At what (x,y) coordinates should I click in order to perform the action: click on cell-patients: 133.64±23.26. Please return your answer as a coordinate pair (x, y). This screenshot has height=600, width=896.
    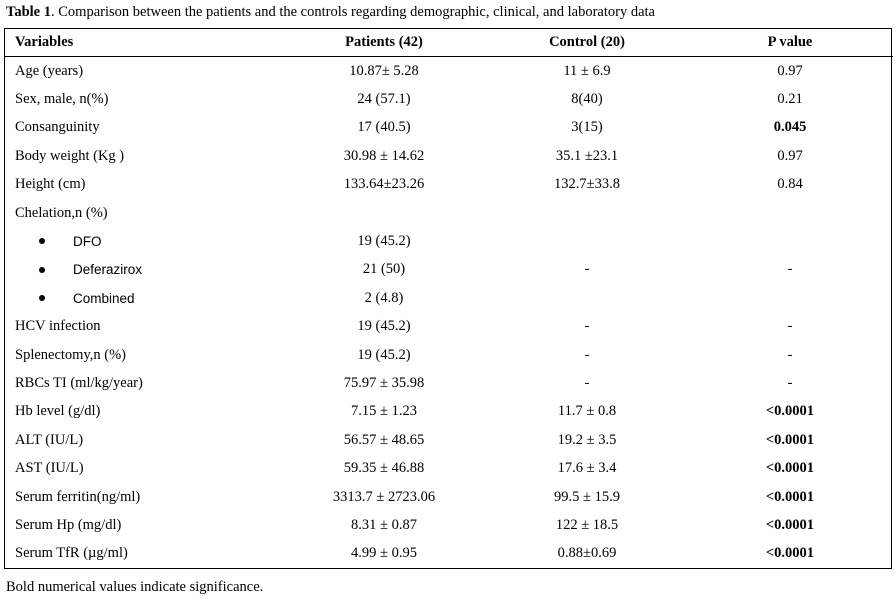
    Looking at the image, I should click on (384, 184).